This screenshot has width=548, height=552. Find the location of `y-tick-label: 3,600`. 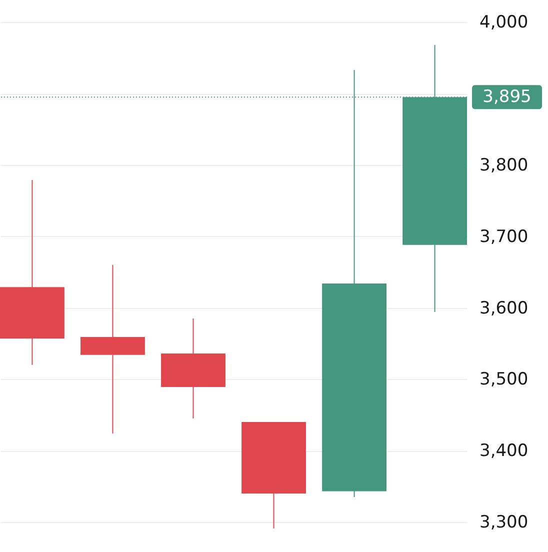

y-tick-label: 3,600 is located at coordinates (504, 308).